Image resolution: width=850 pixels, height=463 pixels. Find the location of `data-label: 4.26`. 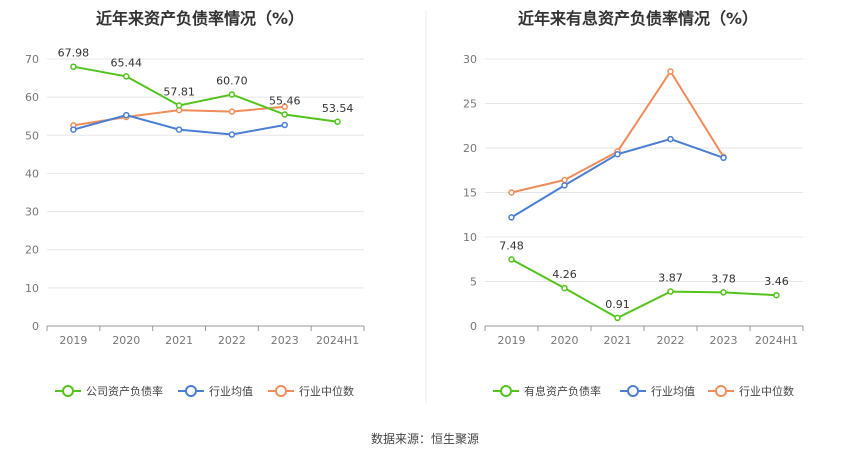

data-label: 4.26 is located at coordinates (564, 274).